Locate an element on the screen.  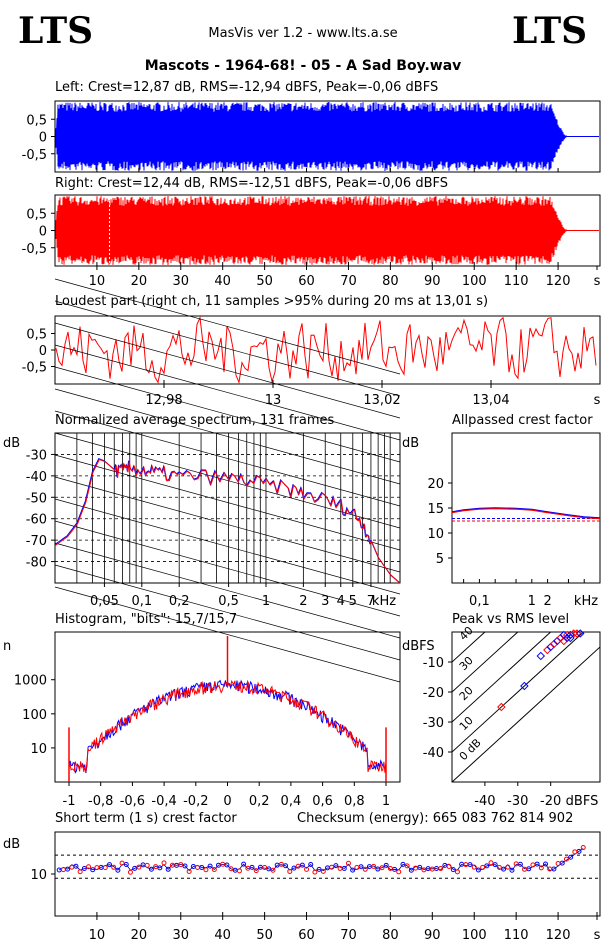
histogram-xtick-label: -0,8 is located at coordinates (100, 801).